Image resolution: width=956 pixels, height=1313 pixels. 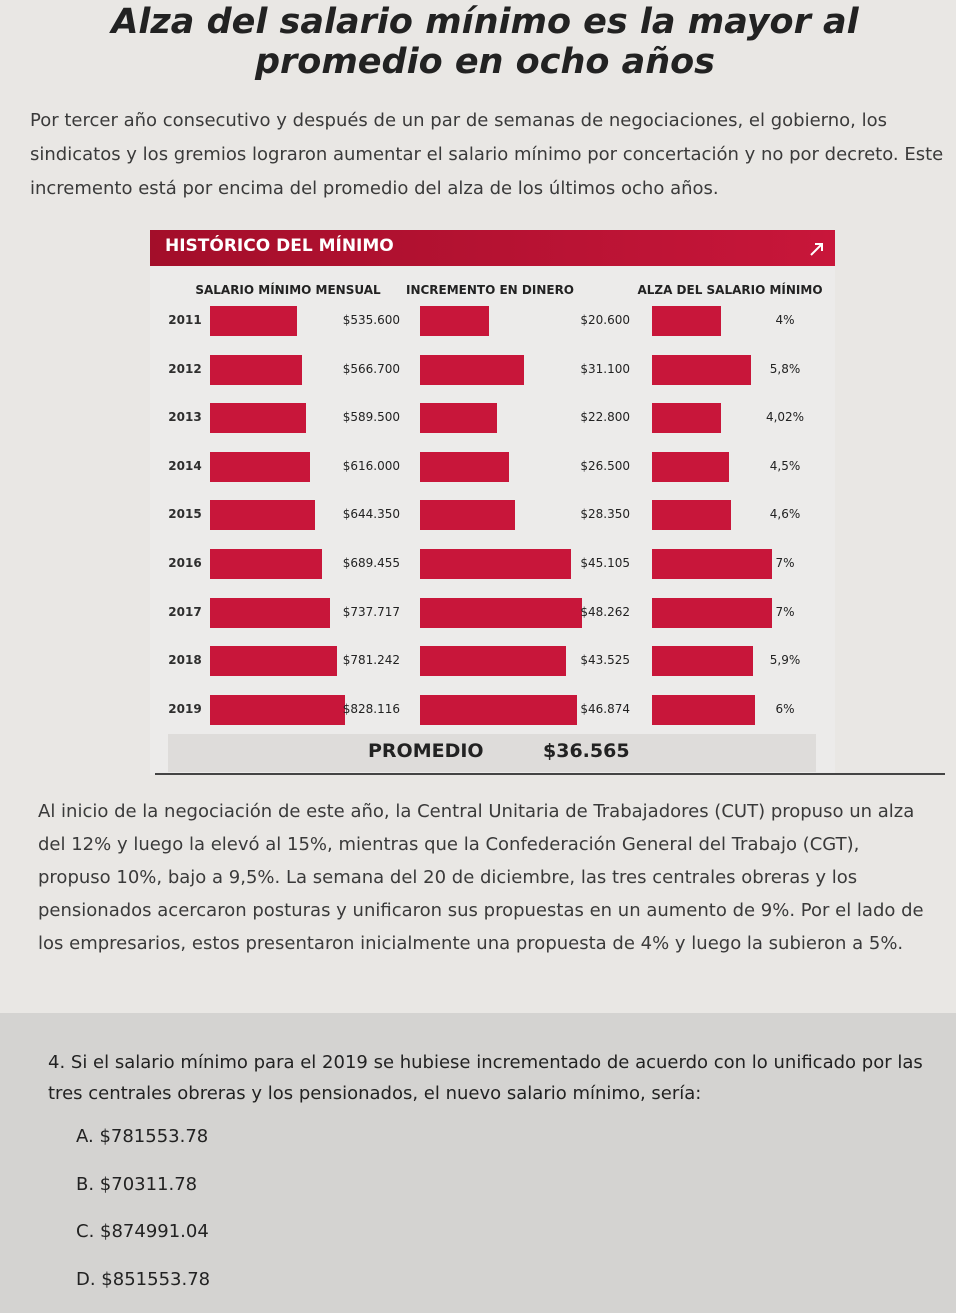 What do you see at coordinates (279, 246) in the screenshot?
I see `chart-title: HISTÓRICO DEL MÍNIMO` at bounding box center [279, 246].